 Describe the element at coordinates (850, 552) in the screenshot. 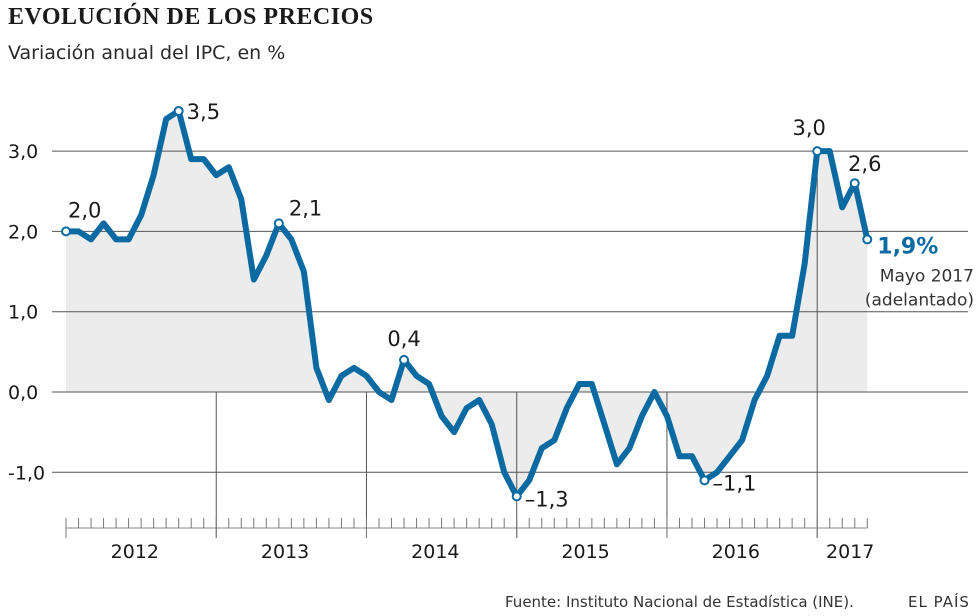

I see `x-tick-label: 2017` at that location.